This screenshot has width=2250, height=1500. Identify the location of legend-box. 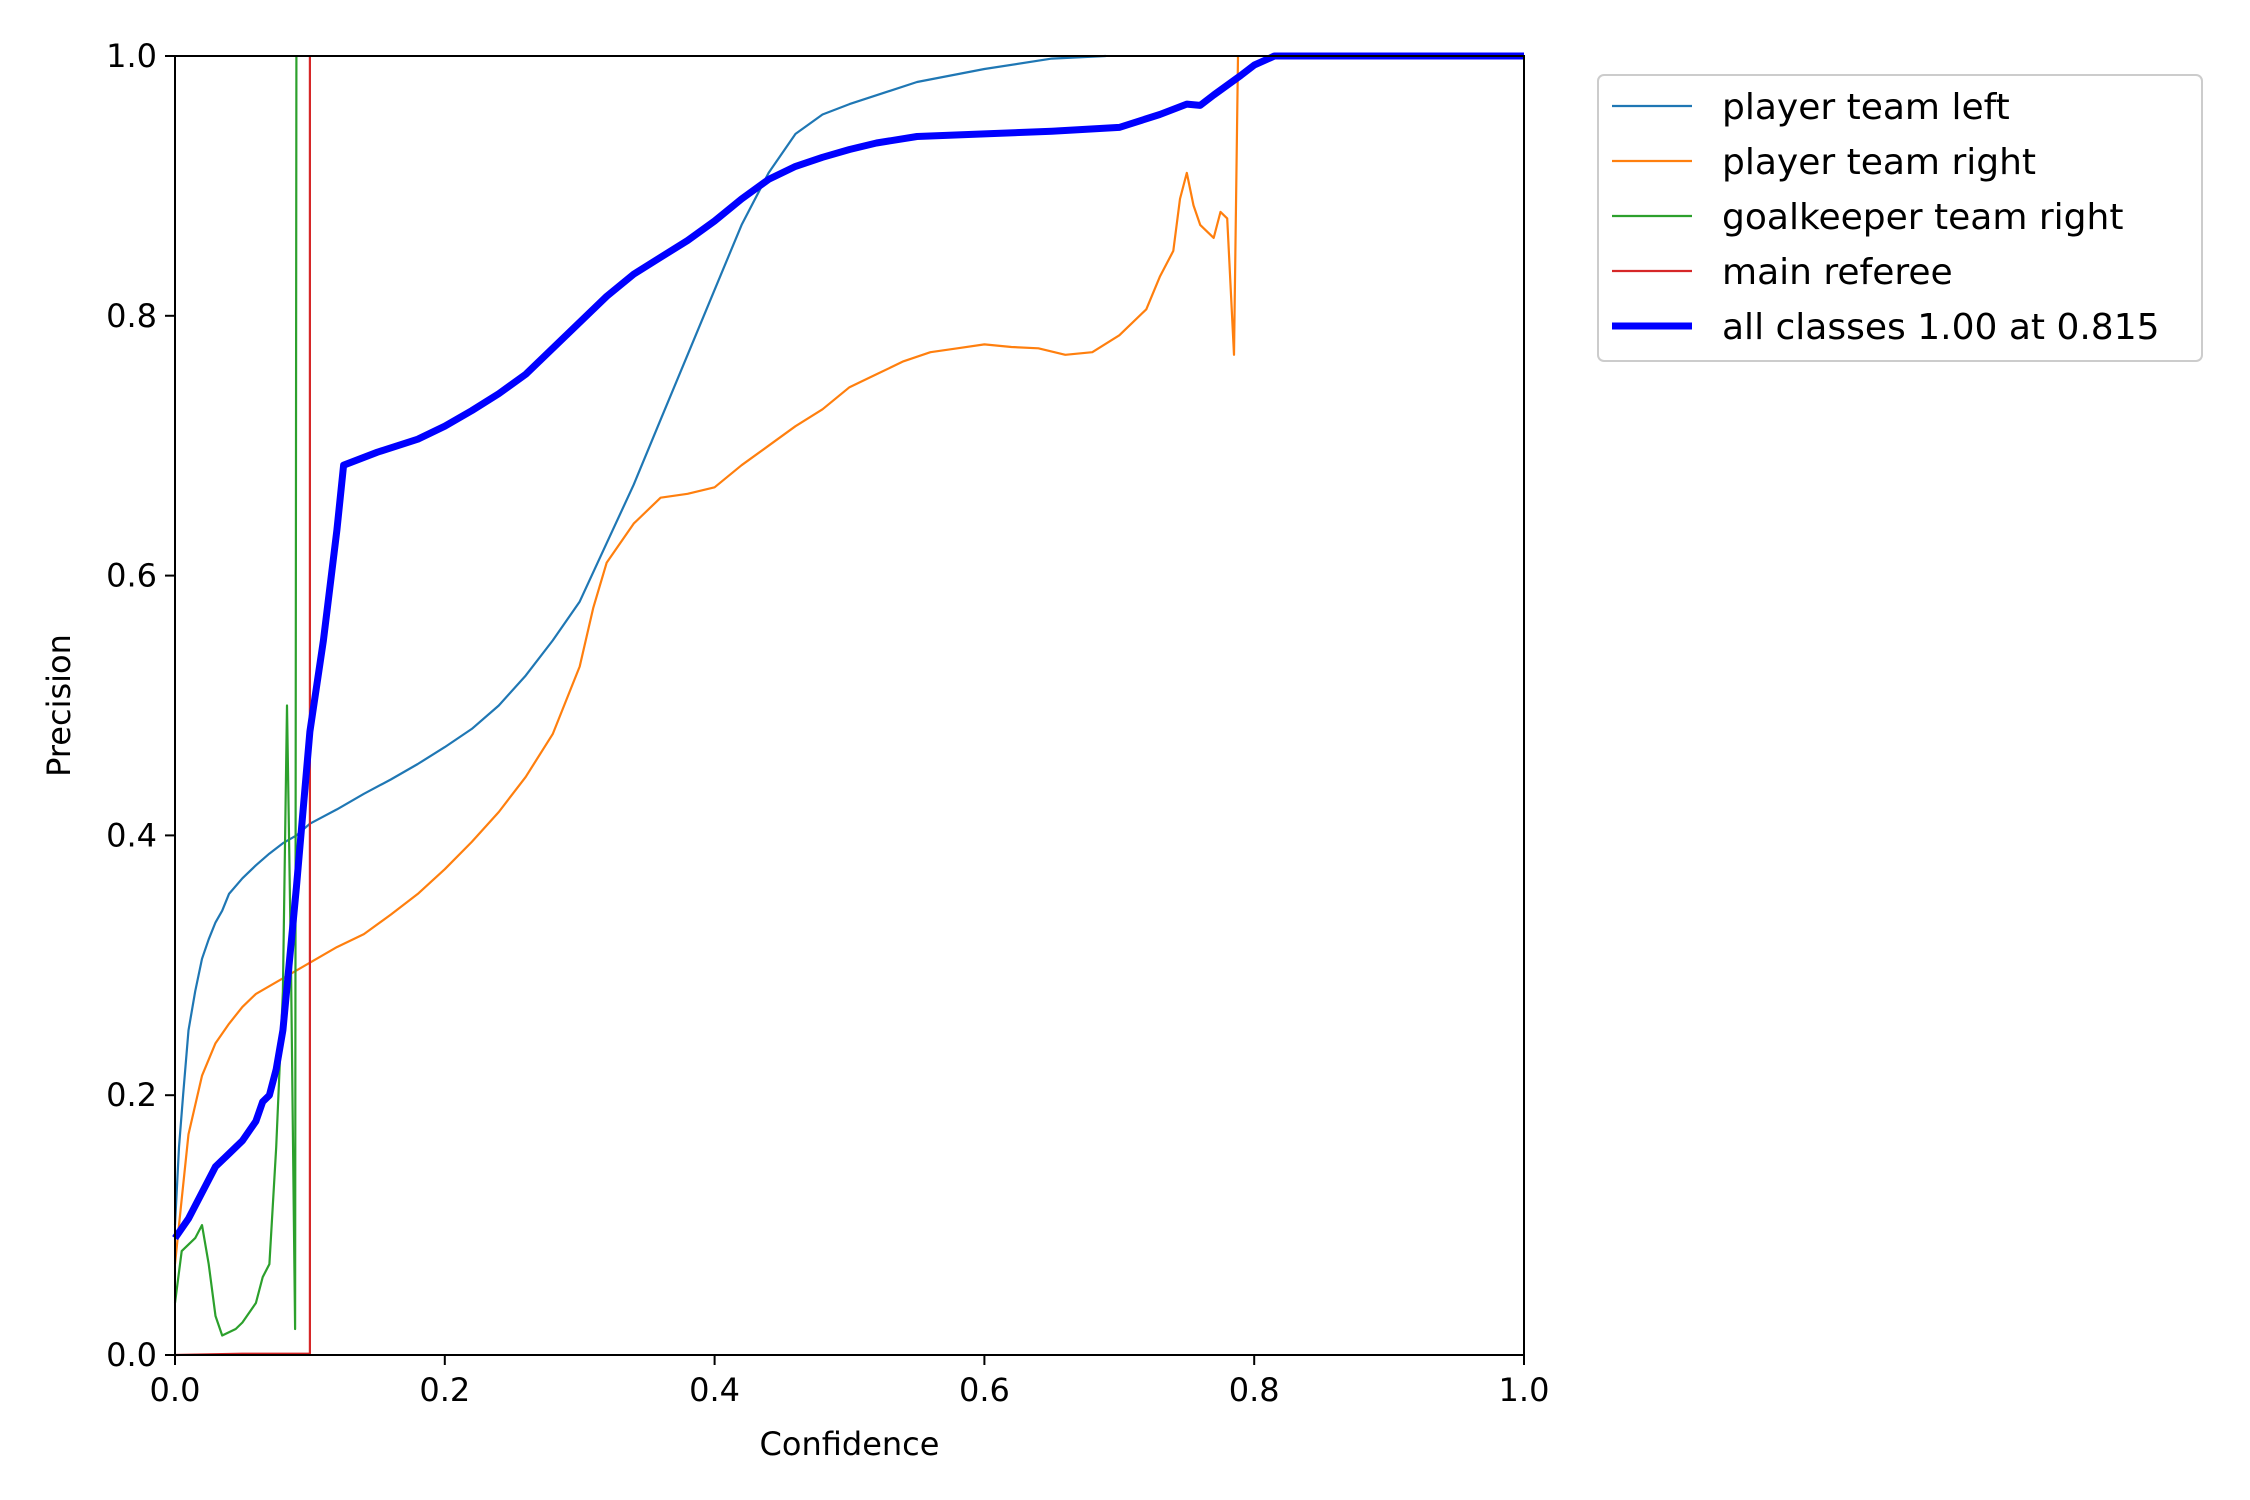
(1900, 218).